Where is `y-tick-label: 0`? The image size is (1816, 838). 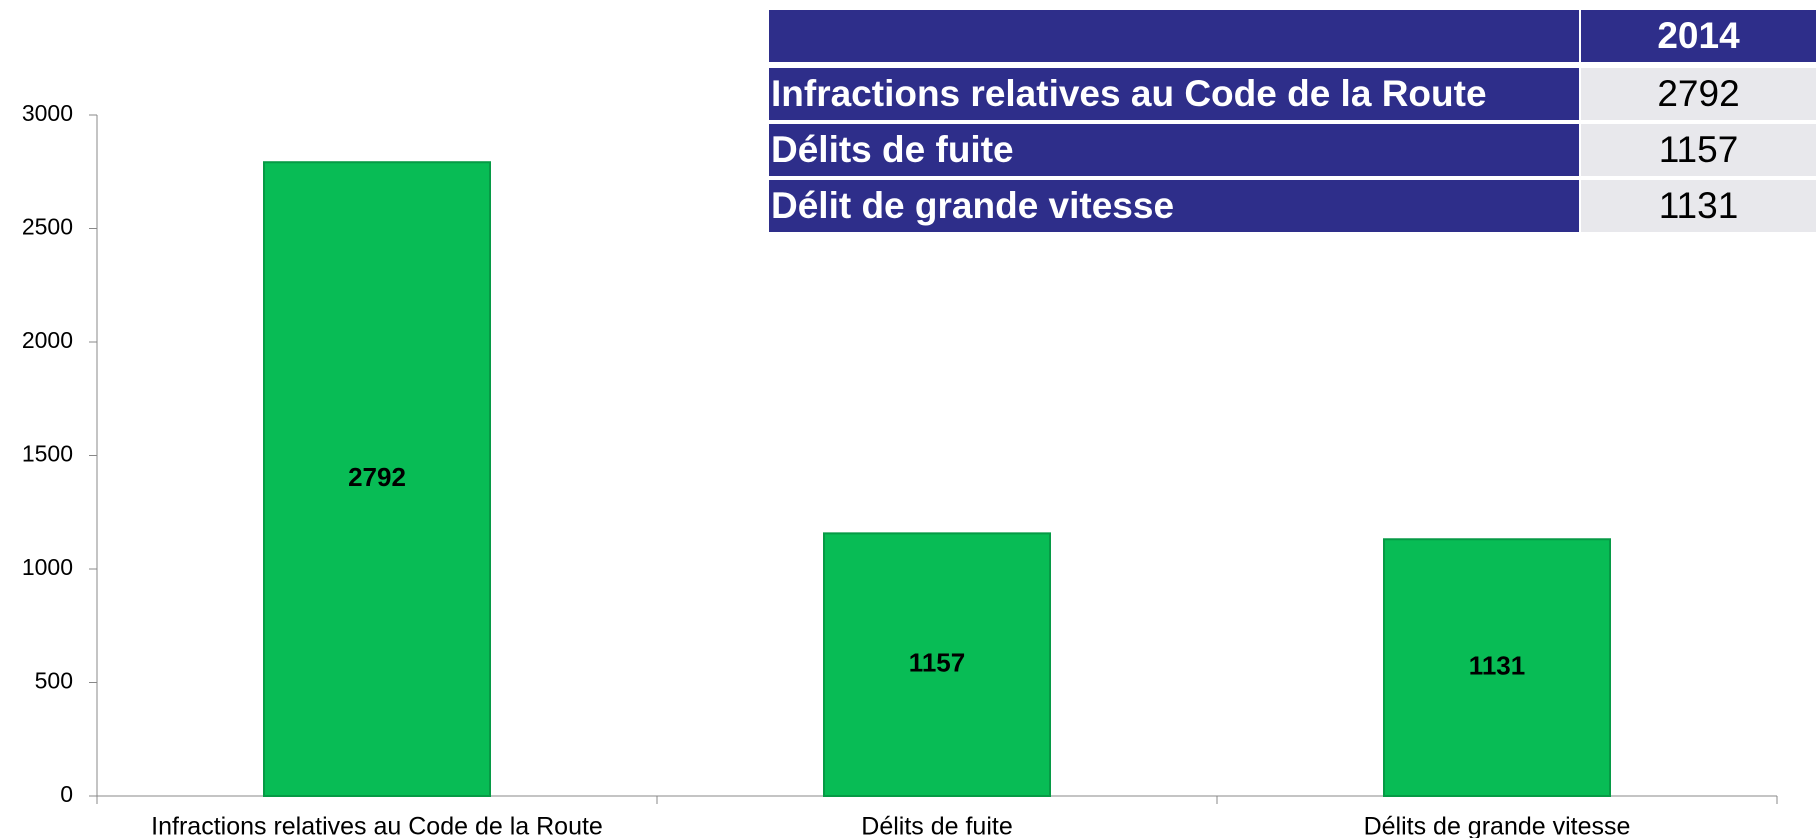
y-tick-label: 0 is located at coordinates (66, 794).